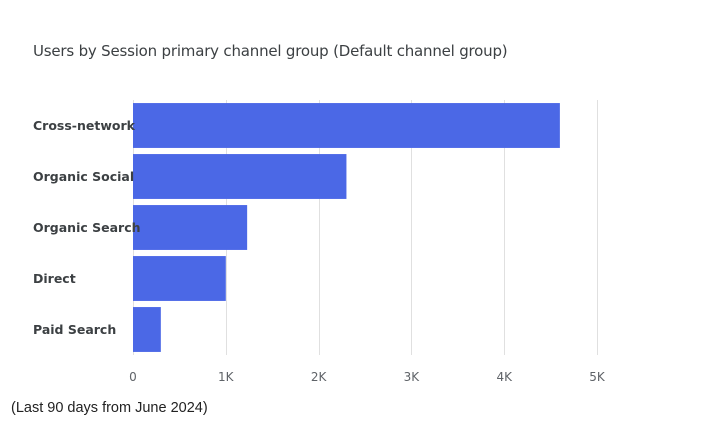 This screenshot has height=431, width=701. What do you see at coordinates (240, 176) in the screenshot?
I see `bar-organic-social` at bounding box center [240, 176].